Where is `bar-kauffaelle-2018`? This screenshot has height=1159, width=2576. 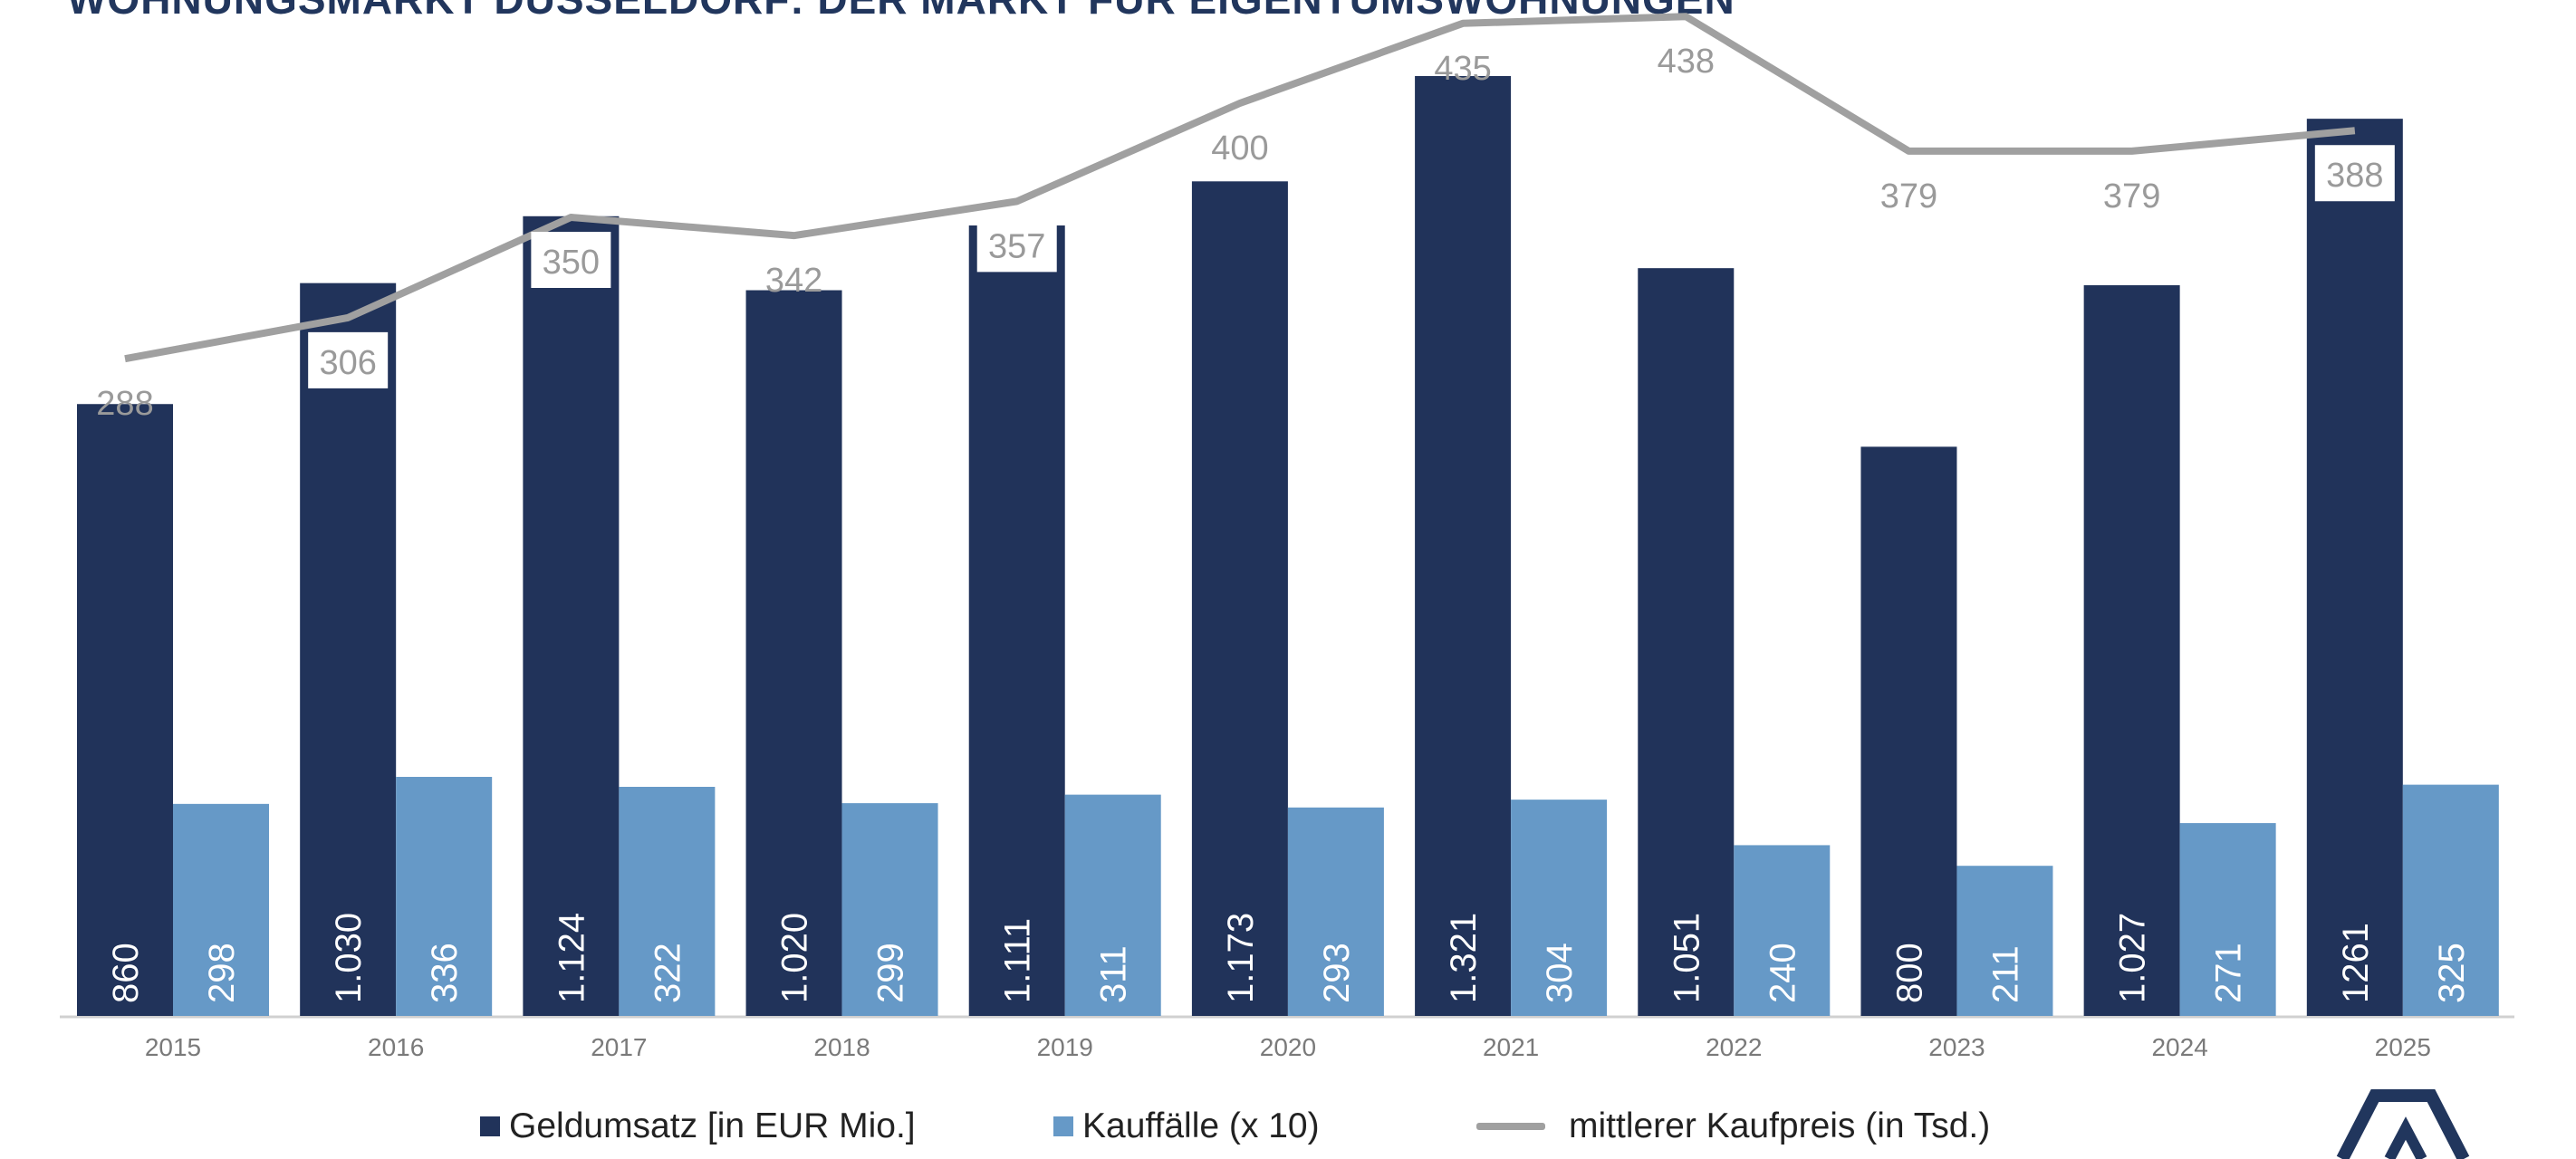 bar-kauffaelle-2018 is located at coordinates (889, 910).